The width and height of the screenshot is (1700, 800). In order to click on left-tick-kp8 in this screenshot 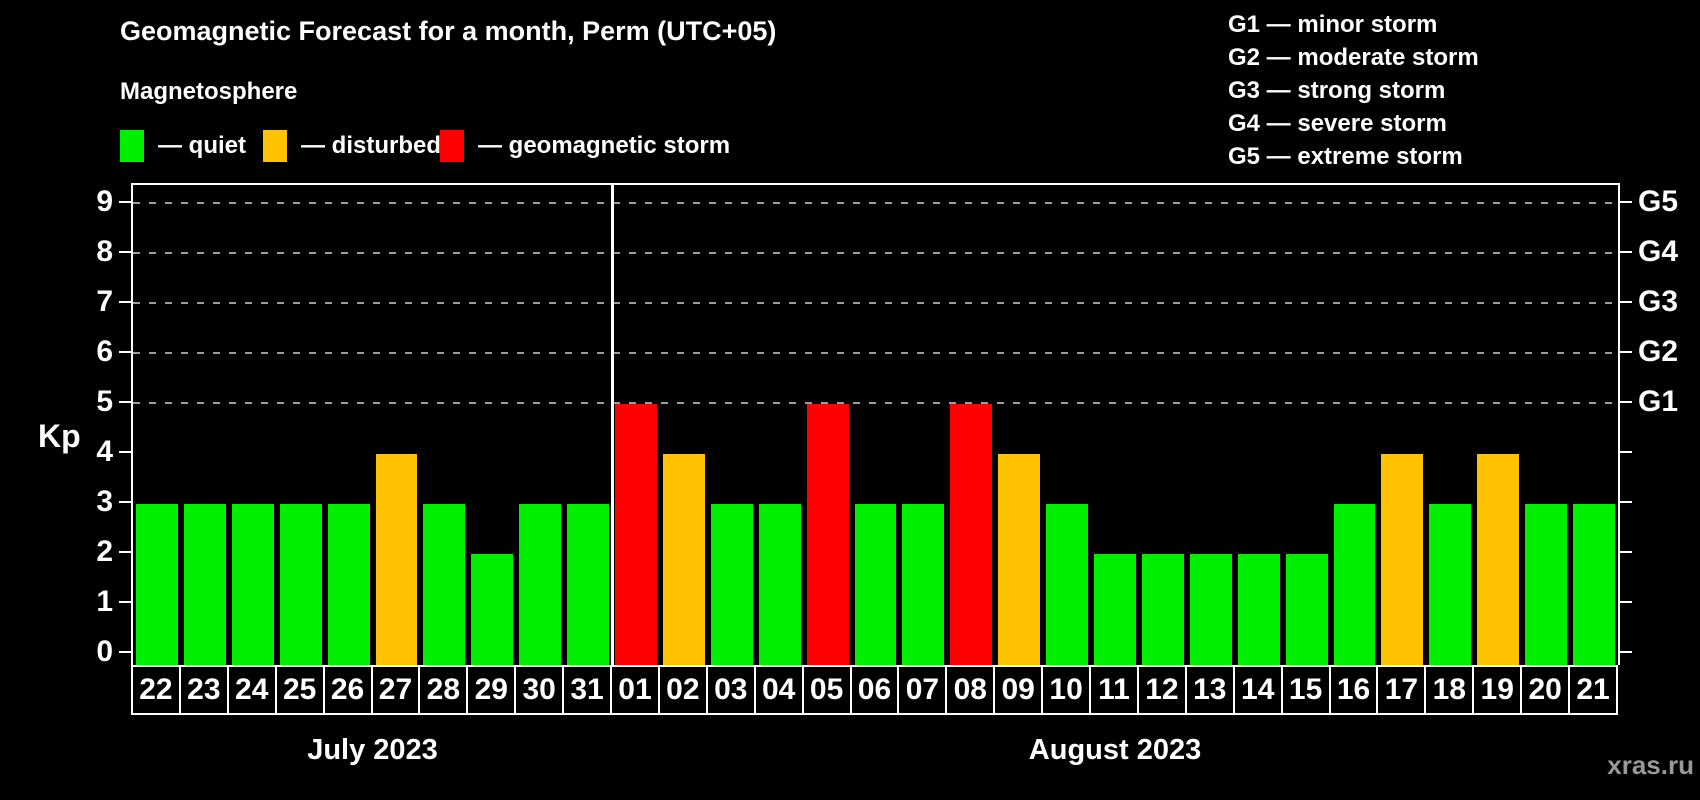, I will do `click(125, 252)`.